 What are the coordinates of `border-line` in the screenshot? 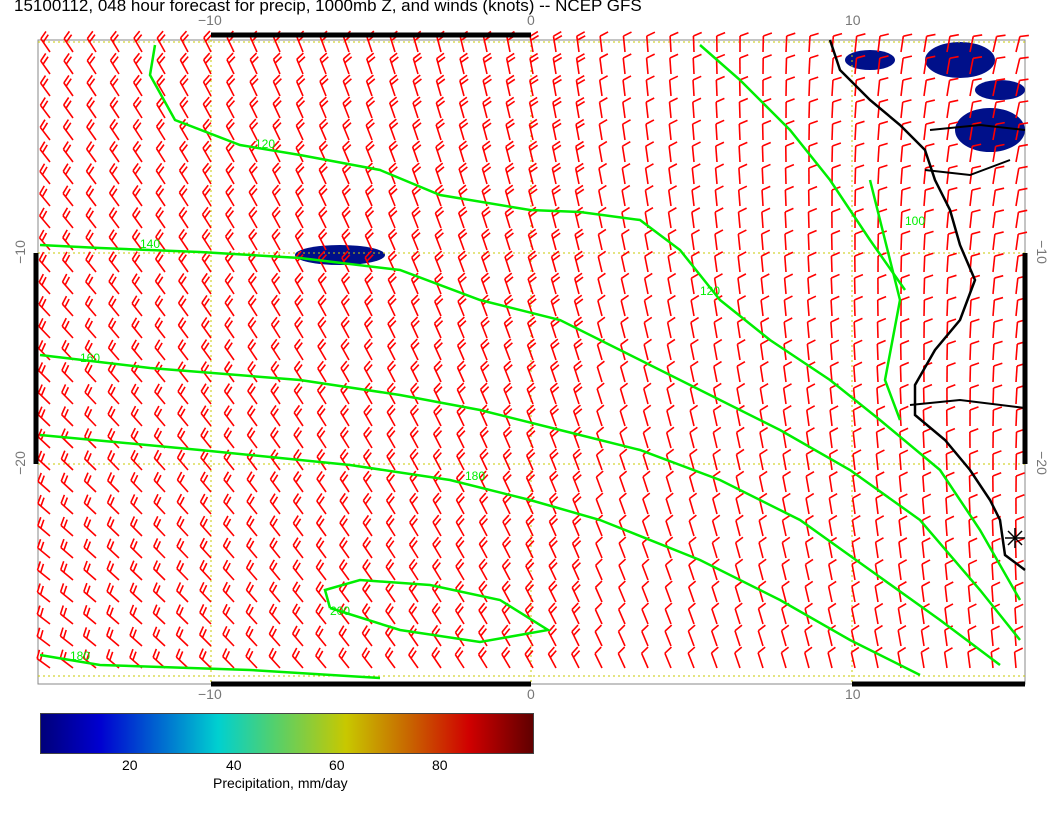 It's located at (967, 403).